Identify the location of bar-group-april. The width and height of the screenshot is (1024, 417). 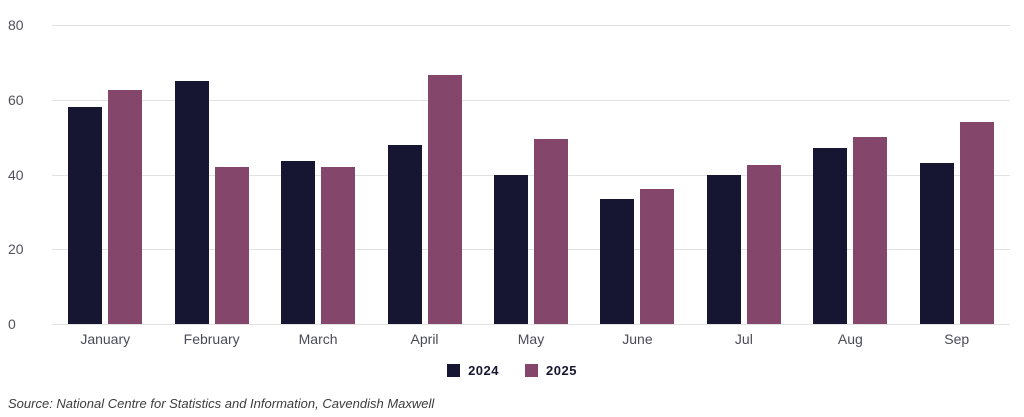
(424, 174).